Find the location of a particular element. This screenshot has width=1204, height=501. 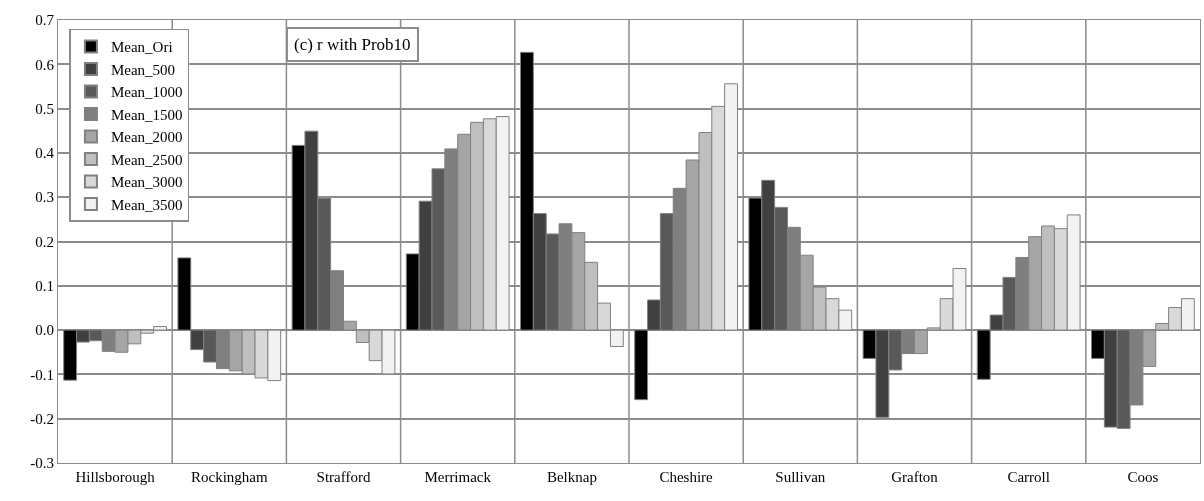

y-tick-label: -0.1 is located at coordinates (42, 374).